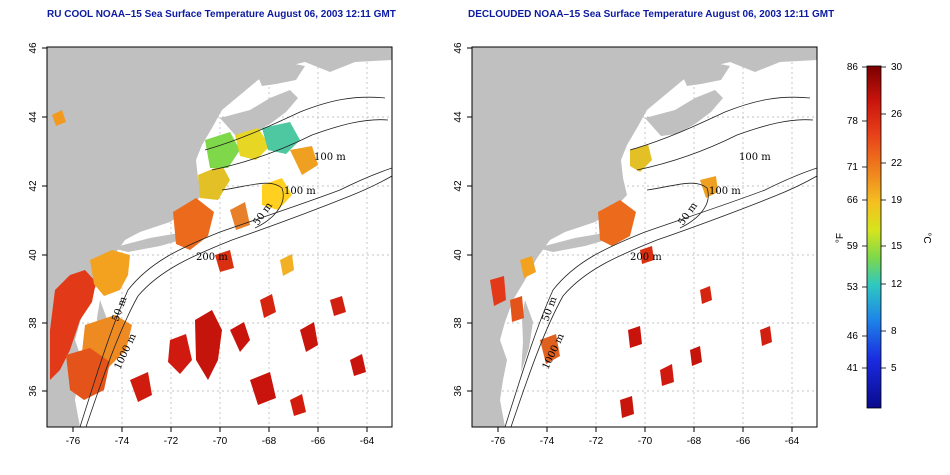 This screenshot has height=475, width=950. Describe the element at coordinates (840, 238) in the screenshot. I see `fahrenheit-axis-label: °F` at that location.